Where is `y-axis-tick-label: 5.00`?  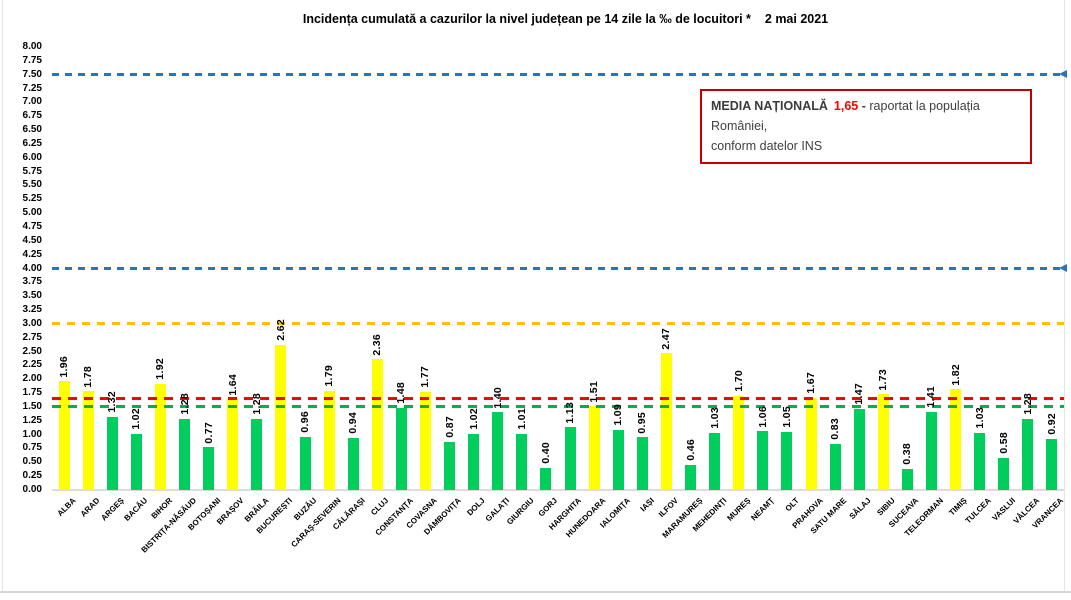
y-axis-tick-label: 5.00 is located at coordinates (32, 213).